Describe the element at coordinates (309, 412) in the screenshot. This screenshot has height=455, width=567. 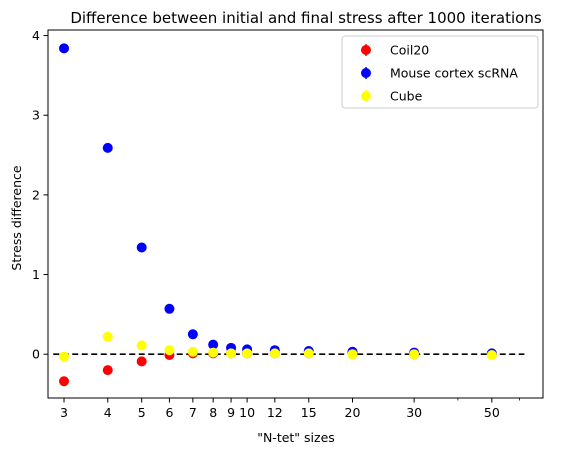
I see `x-tick-label: 15` at that location.